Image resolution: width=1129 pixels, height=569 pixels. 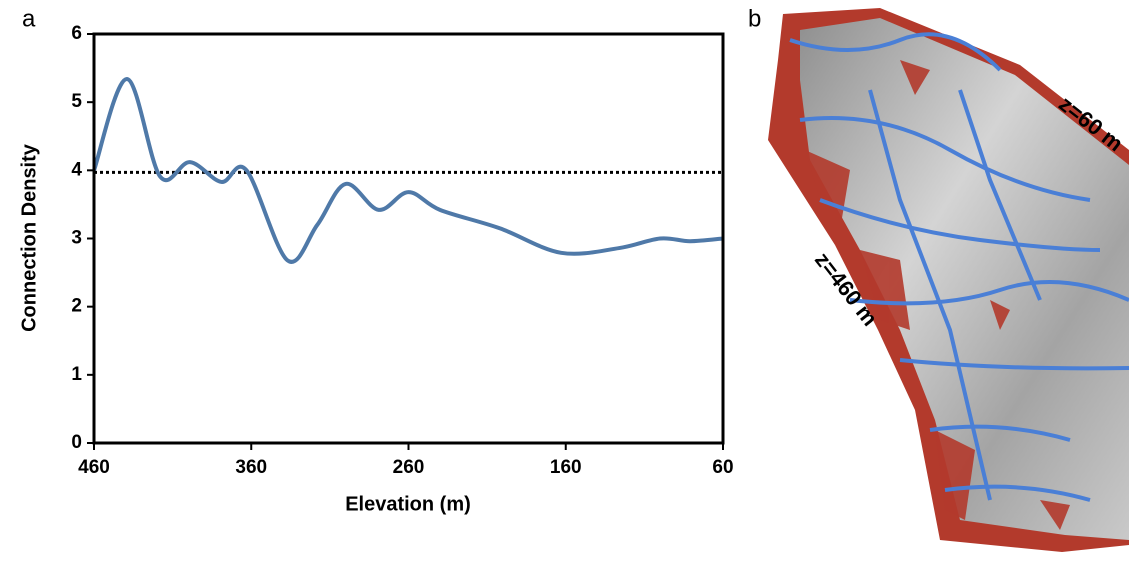 I want to click on y-tick-label: 2, so click(x=76, y=306).